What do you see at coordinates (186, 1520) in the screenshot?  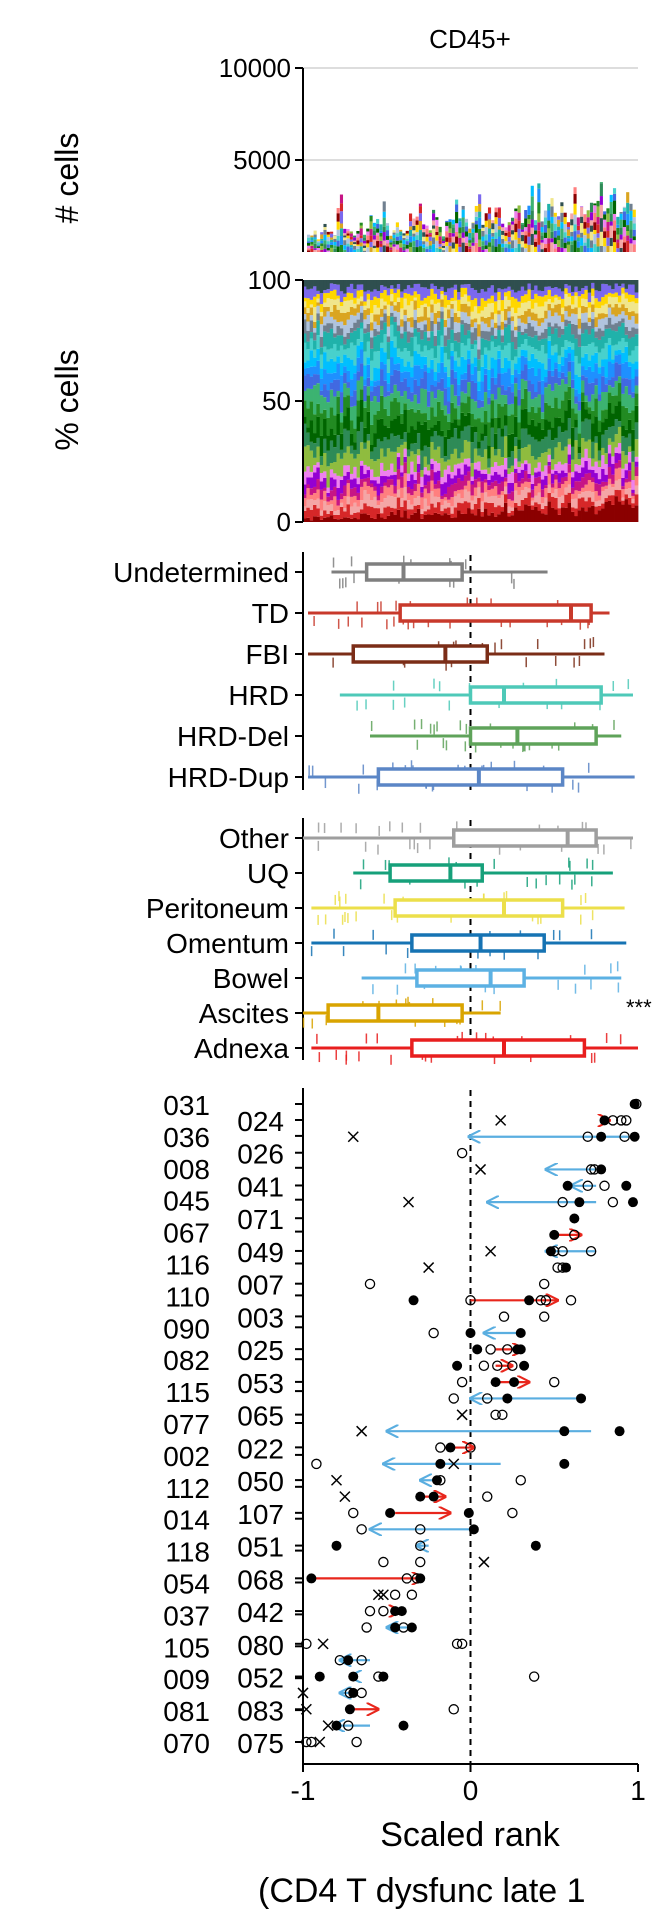 I see `patient-label-left: 014` at bounding box center [186, 1520].